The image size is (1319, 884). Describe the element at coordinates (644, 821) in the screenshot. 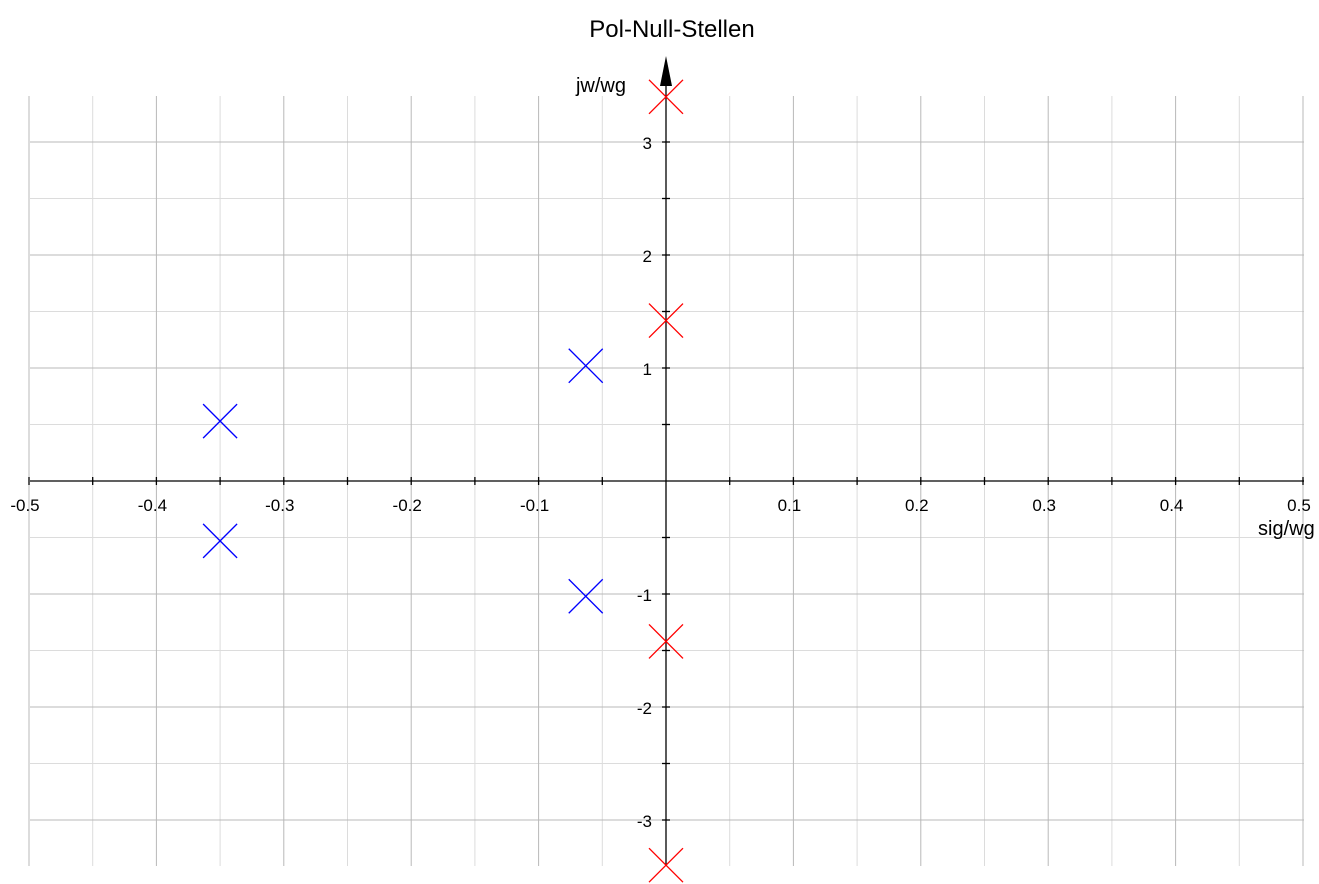

I see `y-tick-label: -3` at that location.